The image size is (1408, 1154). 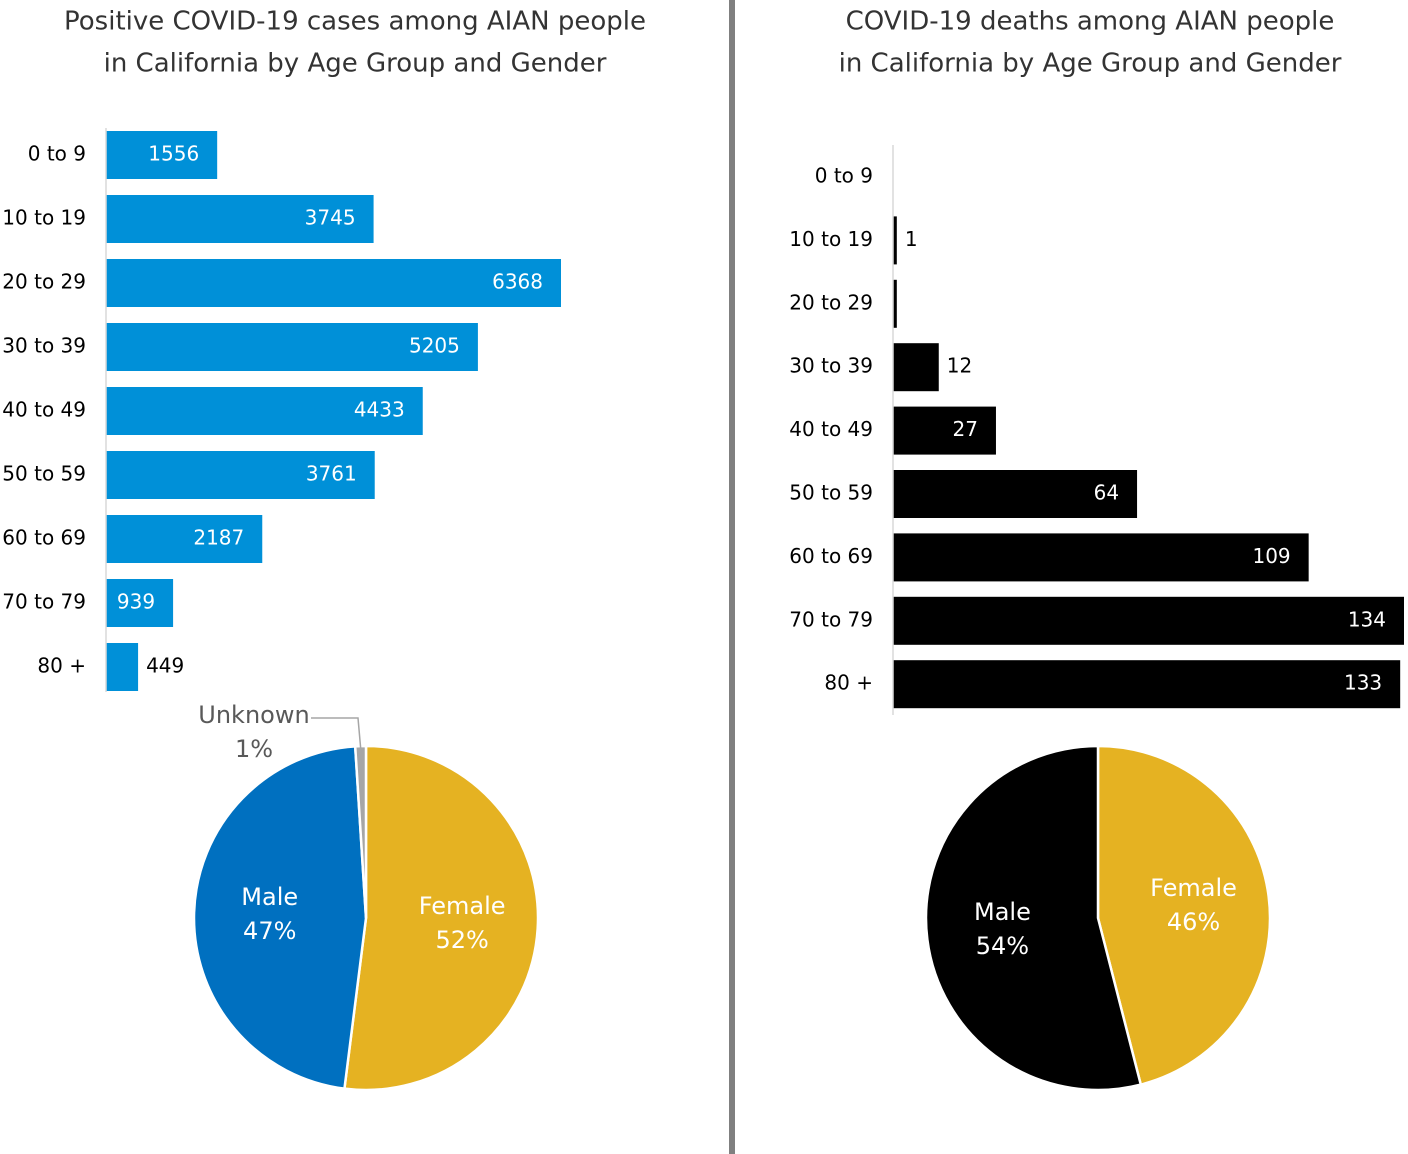 I want to click on pie-value-label: 1%, so click(x=254, y=749).